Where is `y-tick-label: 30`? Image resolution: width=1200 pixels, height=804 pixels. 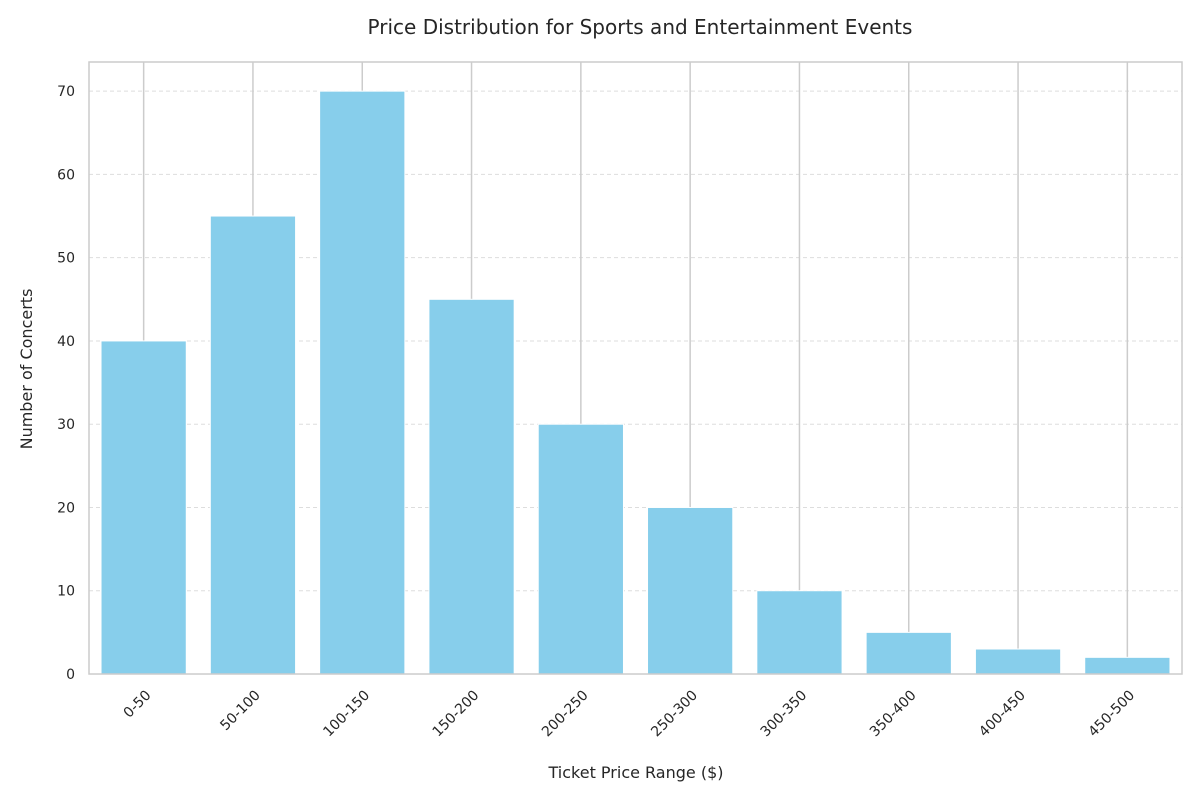
y-tick-label: 30 is located at coordinates (66, 425).